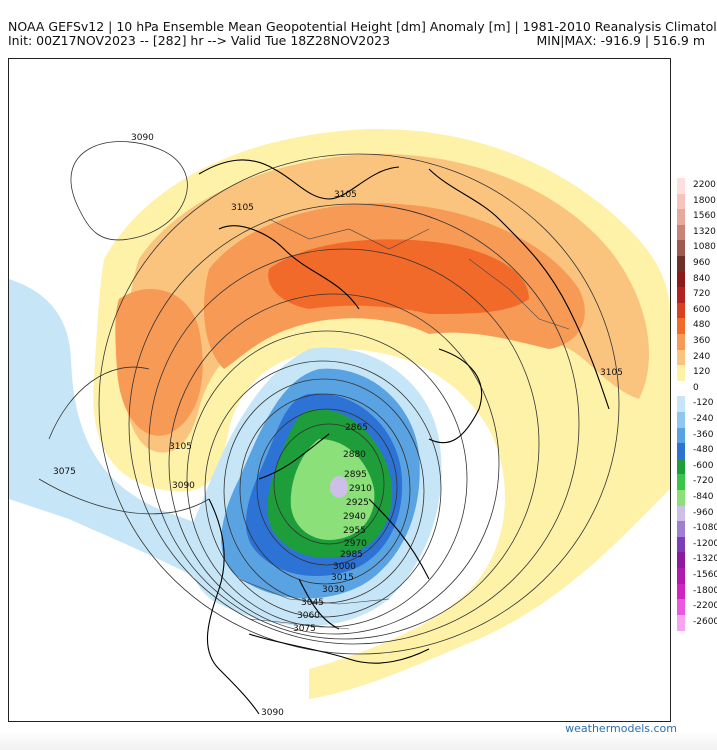 The width and height of the screenshot is (717, 750). Describe the element at coordinates (705, 606) in the screenshot. I see `colorbar-label: -2200` at that location.